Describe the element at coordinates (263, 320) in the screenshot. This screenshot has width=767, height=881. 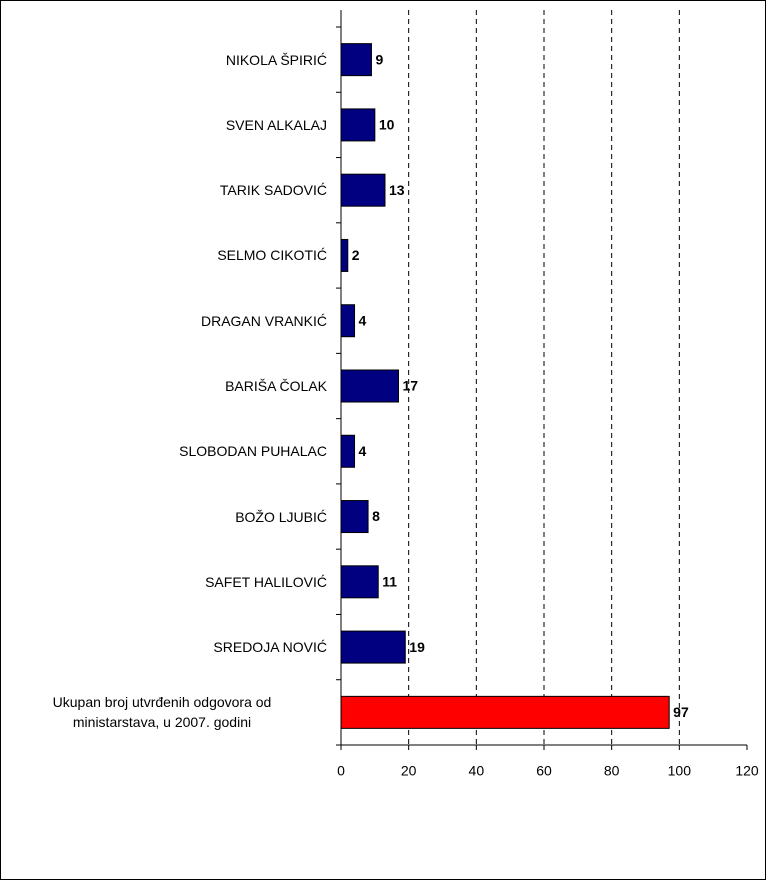
I see `y-tick-label: DRAGAN VRANKIĆ` at that location.